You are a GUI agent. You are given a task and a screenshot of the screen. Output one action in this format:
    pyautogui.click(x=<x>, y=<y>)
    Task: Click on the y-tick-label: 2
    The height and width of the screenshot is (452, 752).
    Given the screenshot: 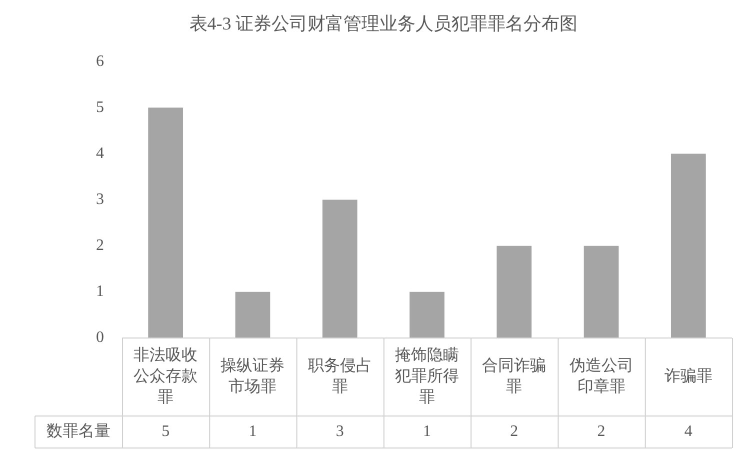 What is the action you would take?
    pyautogui.click(x=100, y=245)
    